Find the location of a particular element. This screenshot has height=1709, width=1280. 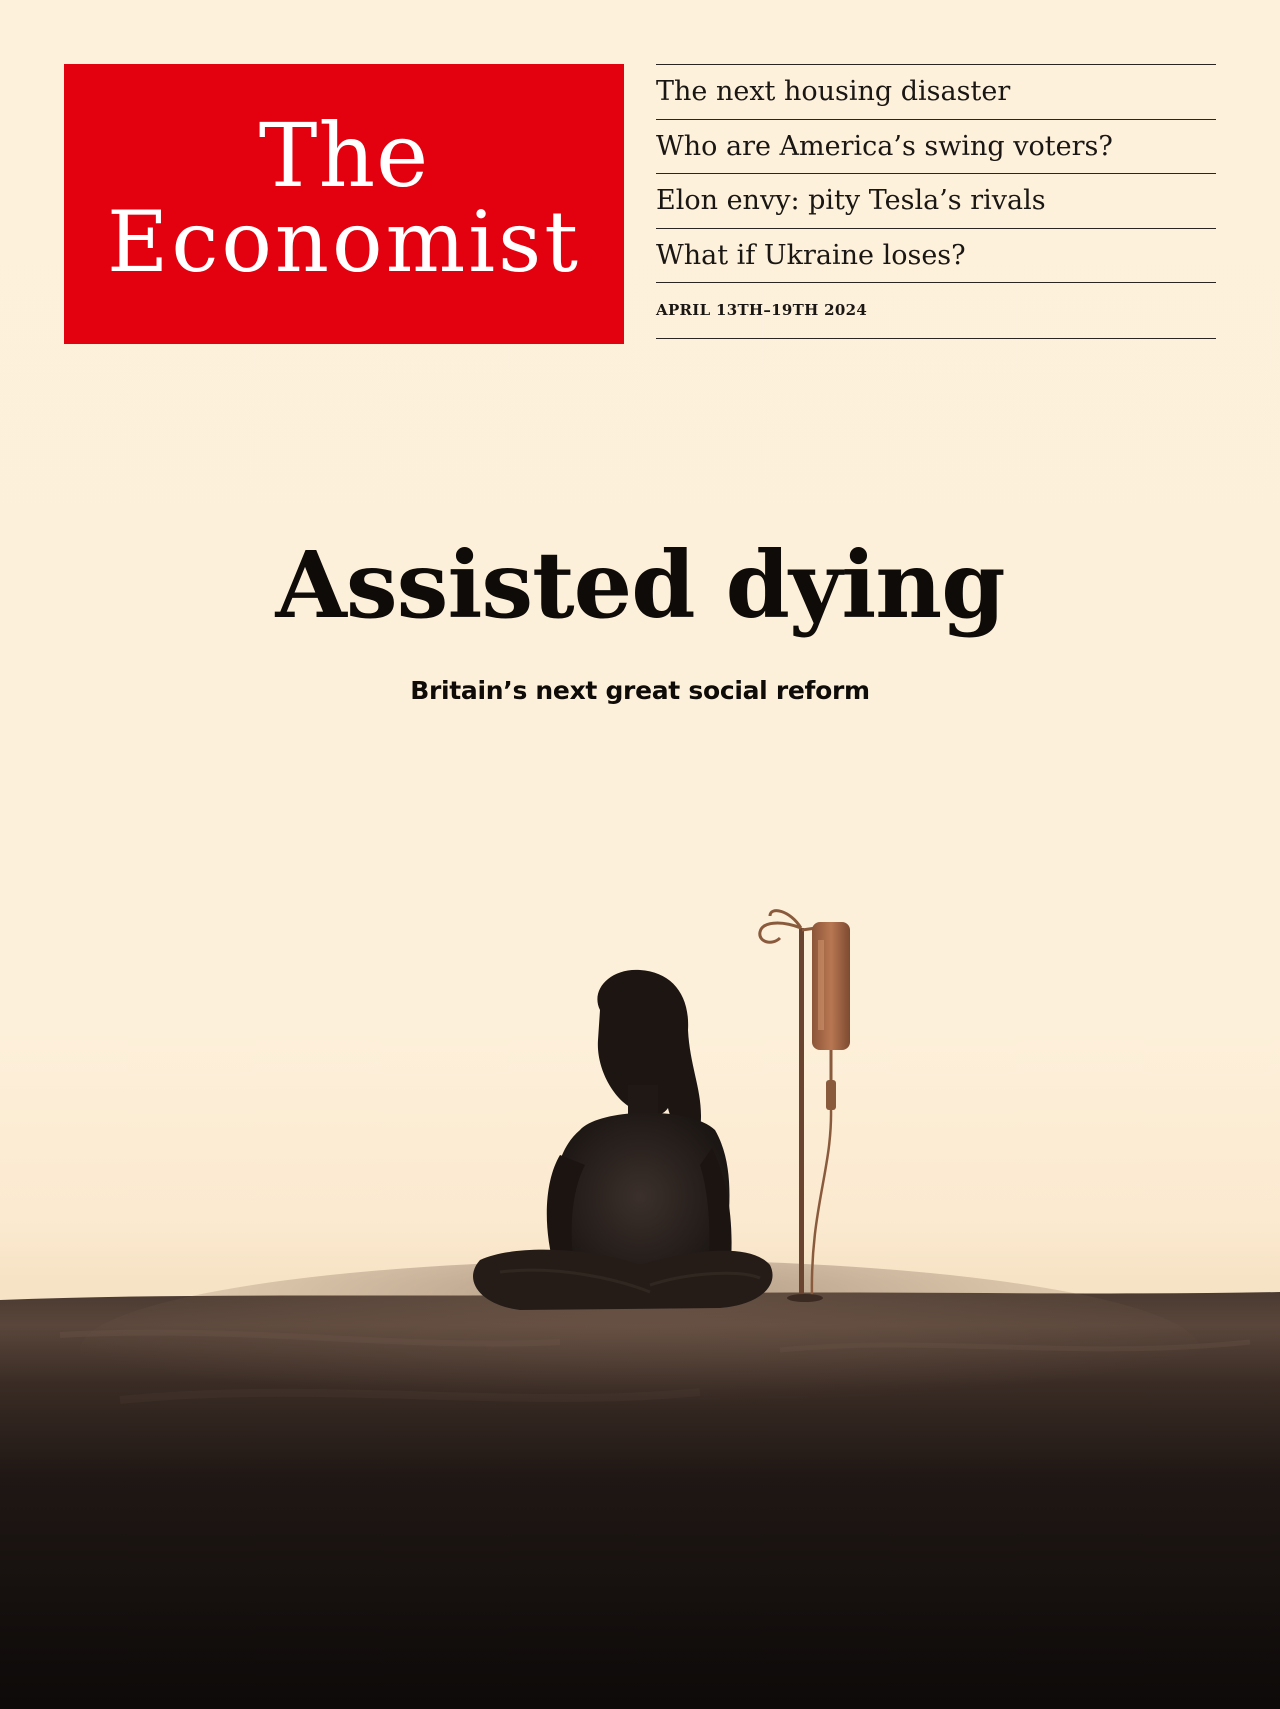

coverline-item: The next housing disaster is located at coordinates (936, 91).